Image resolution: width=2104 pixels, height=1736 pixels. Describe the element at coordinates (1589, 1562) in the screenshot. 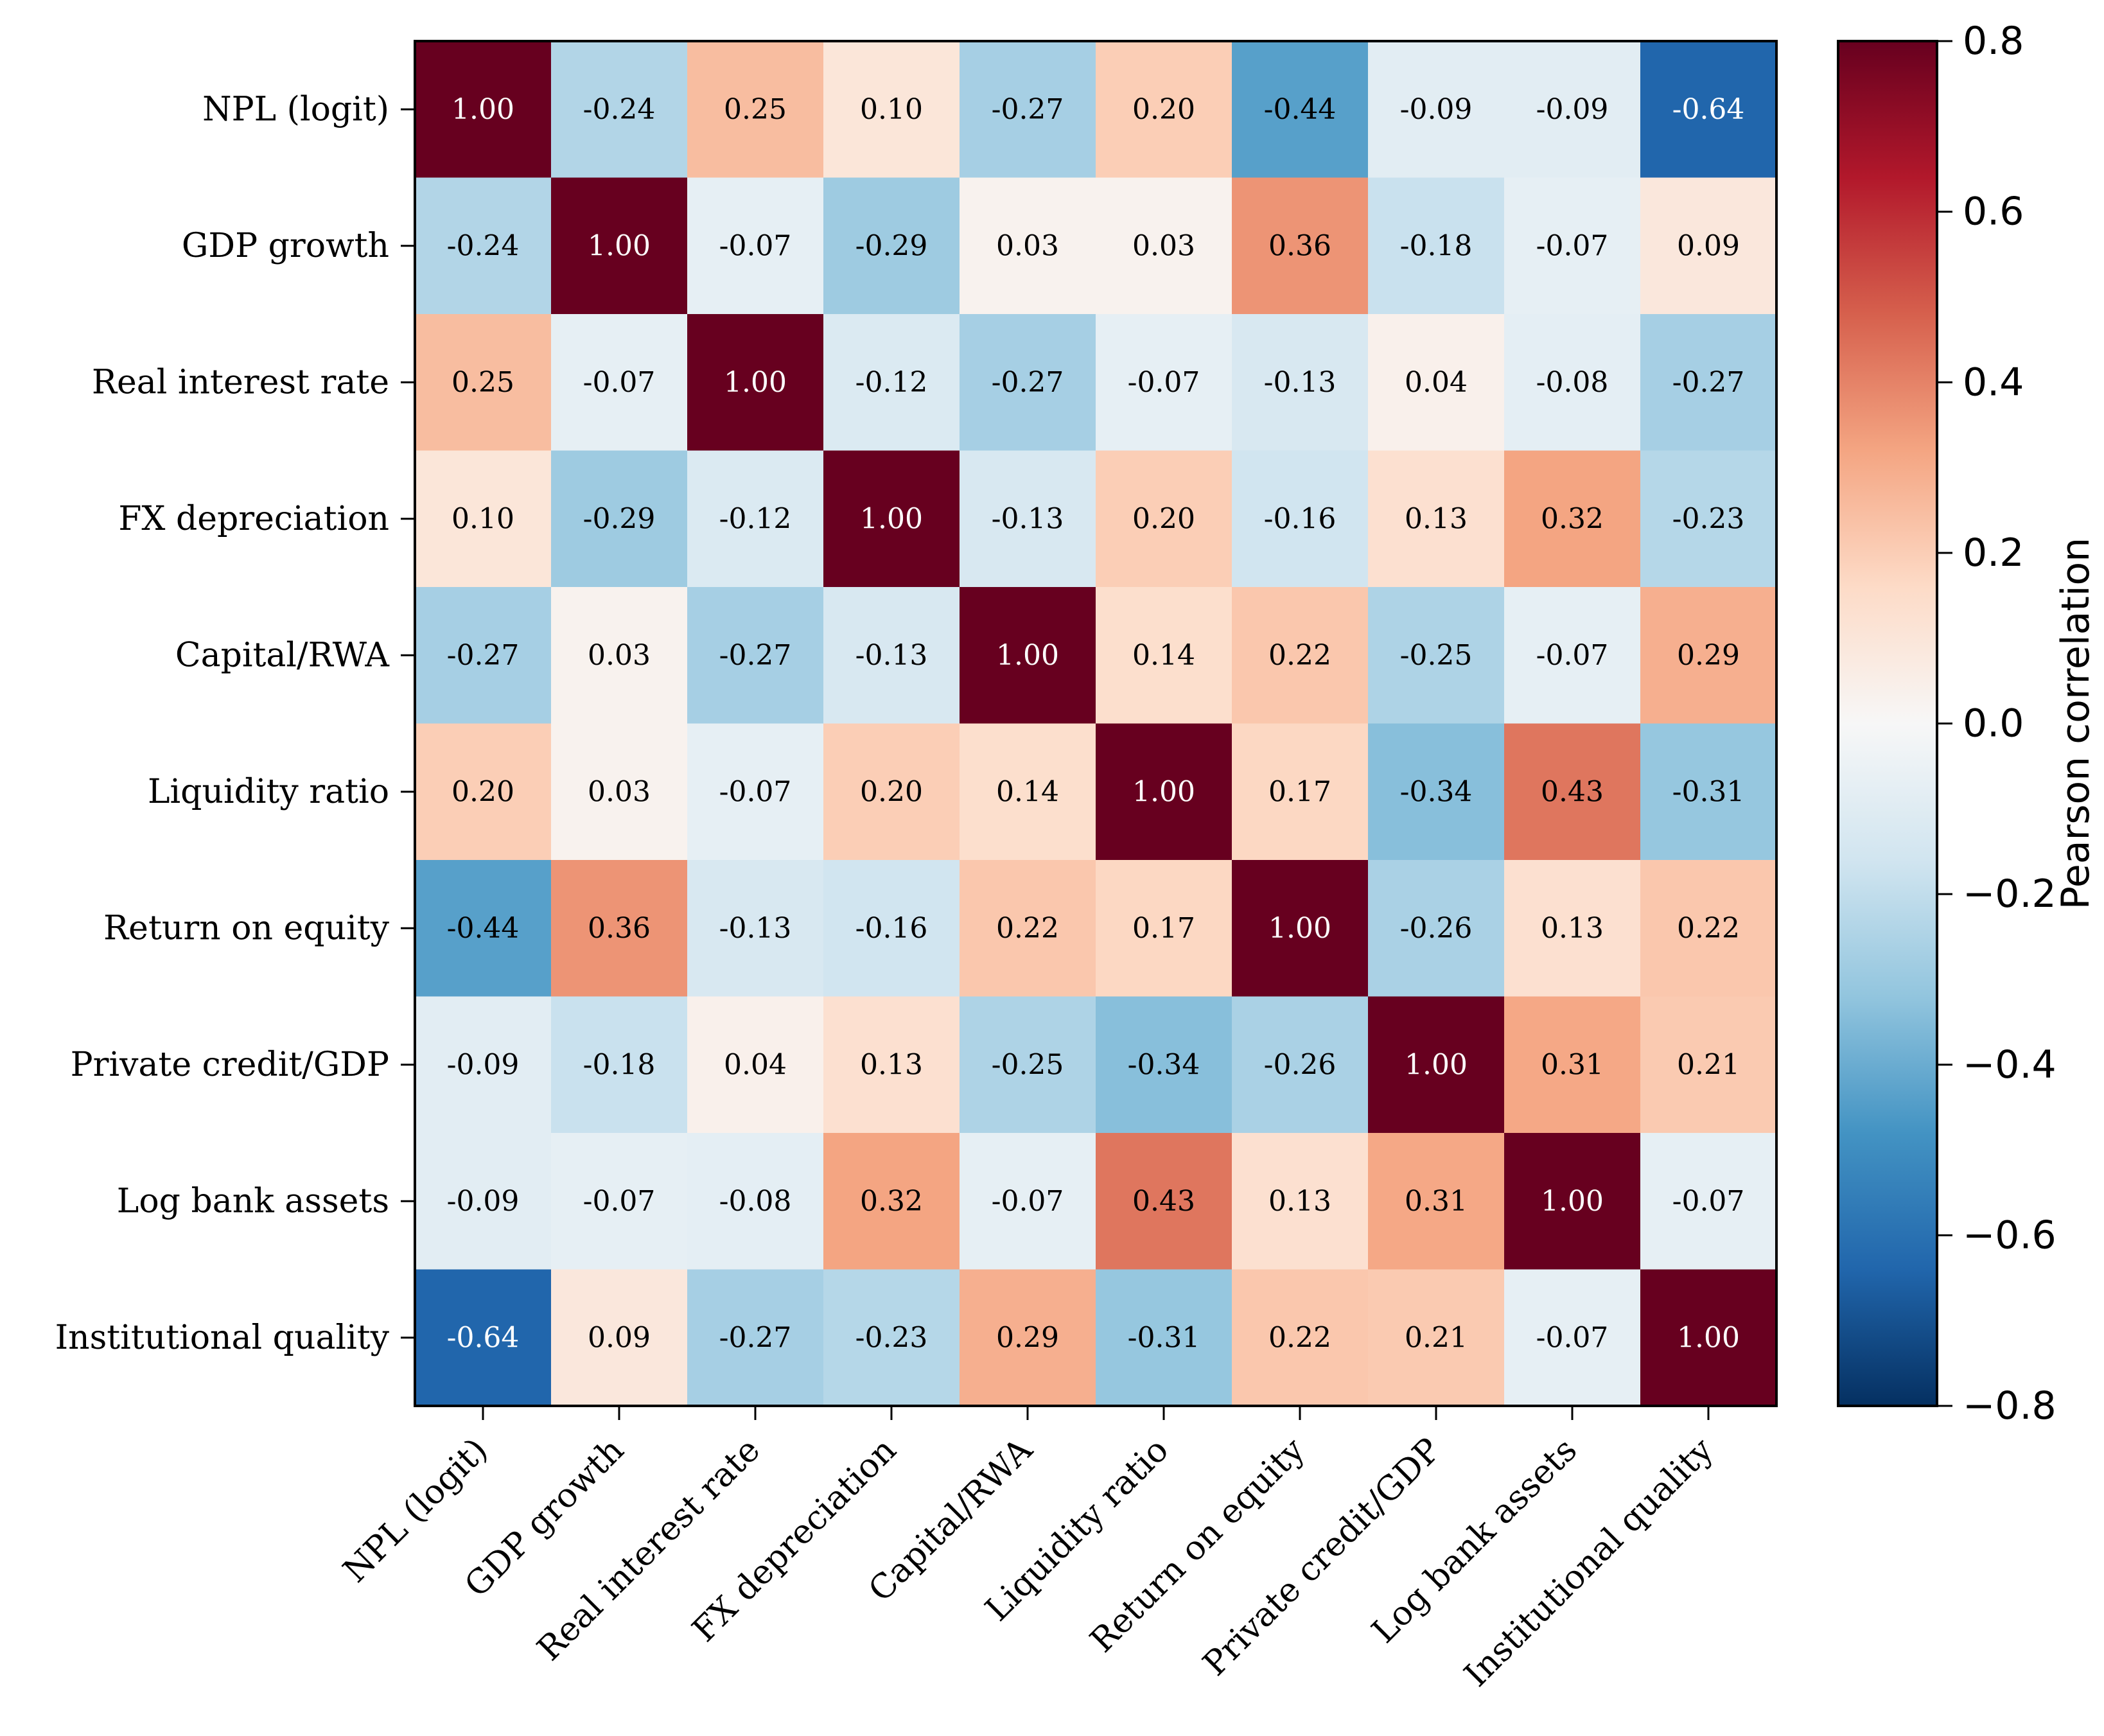

I see `x-tick-label: Institutional quality` at that location.